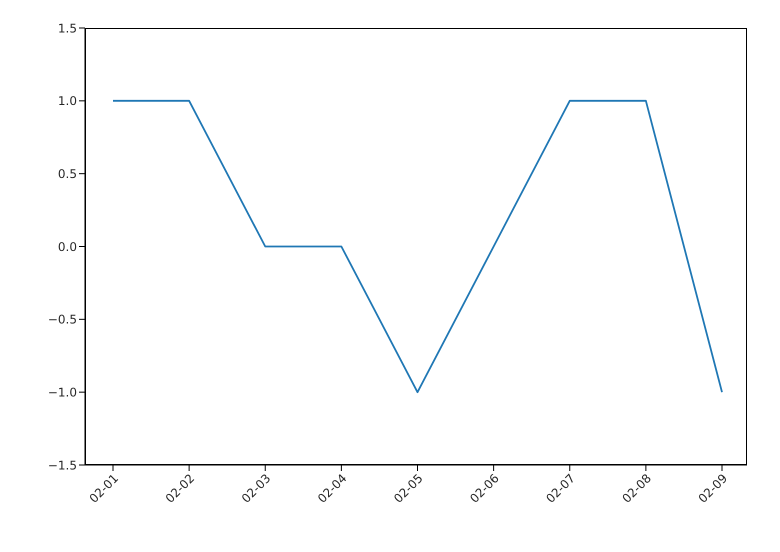  What do you see at coordinates (62, 319) in the screenshot?
I see `y-tick-label: −0.5` at bounding box center [62, 319].